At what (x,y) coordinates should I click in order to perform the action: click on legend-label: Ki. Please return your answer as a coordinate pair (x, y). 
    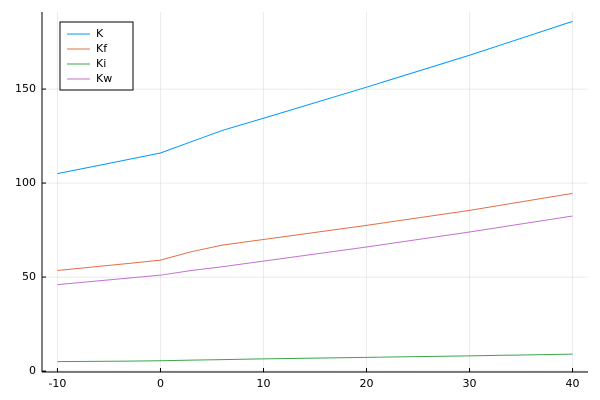
    Looking at the image, I should click on (101, 63).